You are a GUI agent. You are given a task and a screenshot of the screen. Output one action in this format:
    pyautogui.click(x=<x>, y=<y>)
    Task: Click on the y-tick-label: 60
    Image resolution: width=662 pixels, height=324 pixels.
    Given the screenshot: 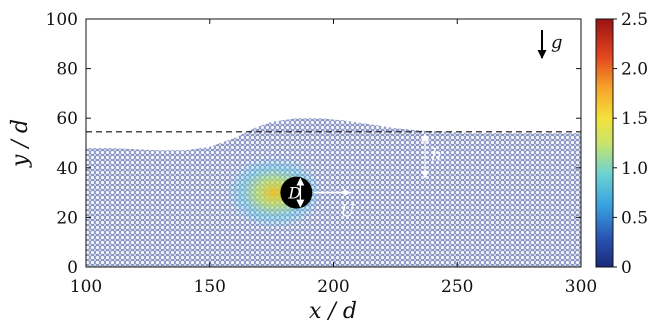 What is the action you would take?
    pyautogui.click(x=67, y=119)
    